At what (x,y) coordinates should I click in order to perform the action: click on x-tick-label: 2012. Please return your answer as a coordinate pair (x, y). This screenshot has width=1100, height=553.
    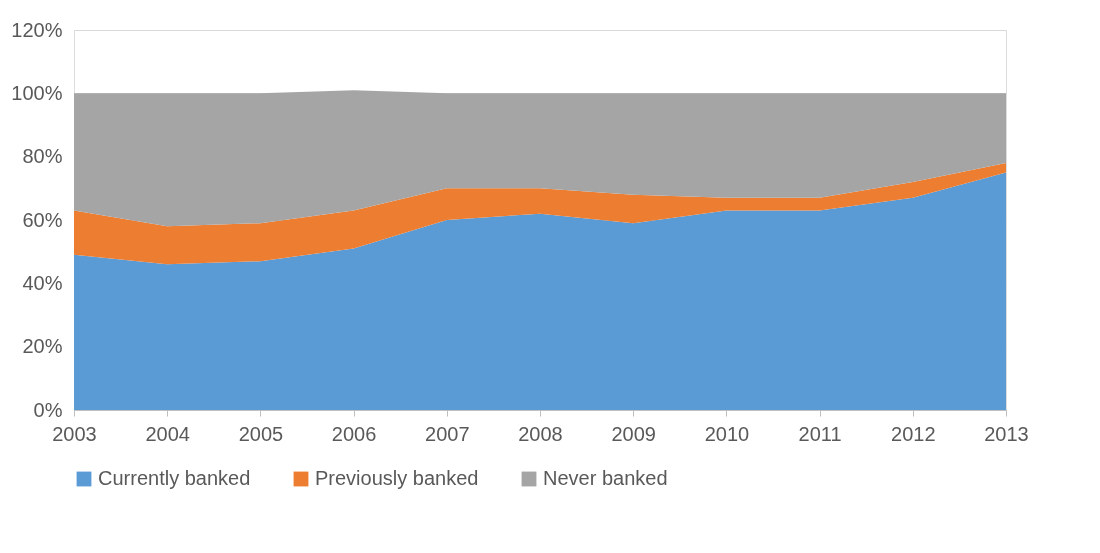
    Looking at the image, I should click on (913, 433).